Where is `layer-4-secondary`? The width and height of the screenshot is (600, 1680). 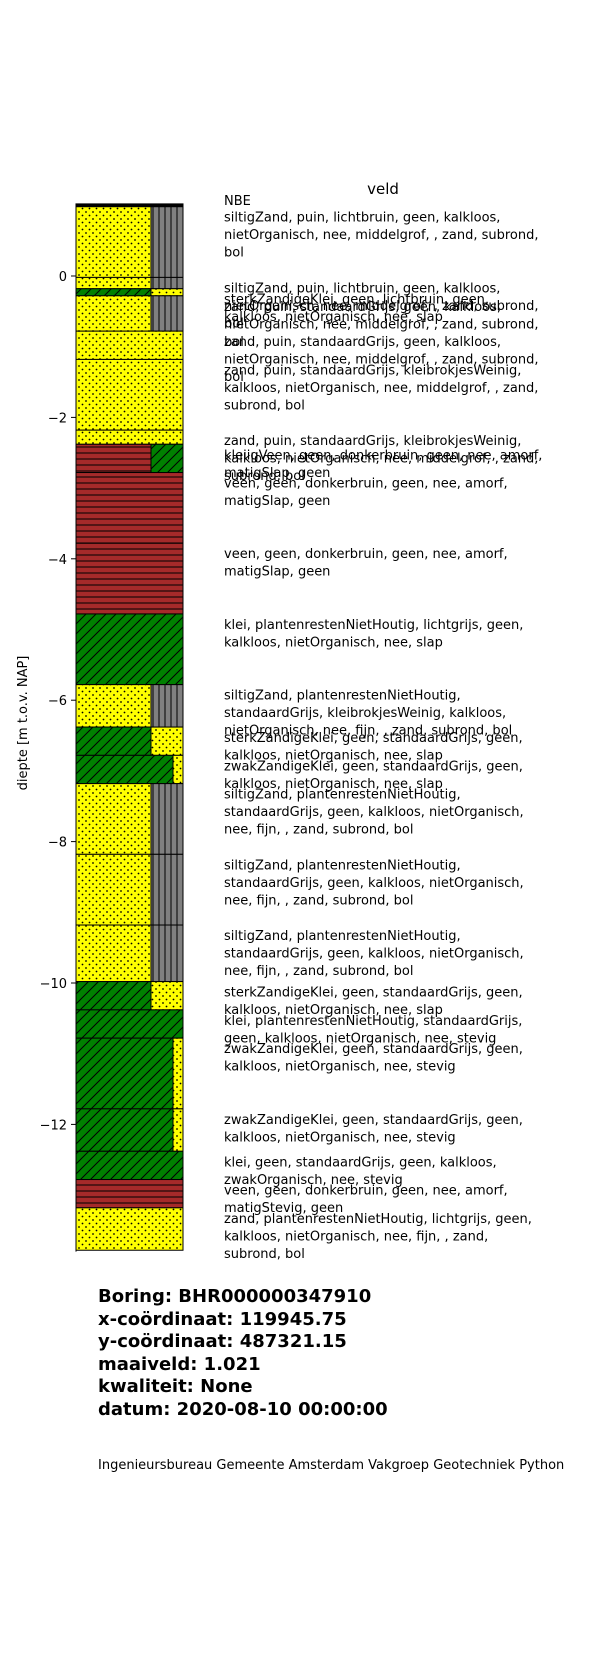
layer-4-secondary is located at coordinates (167, 313).